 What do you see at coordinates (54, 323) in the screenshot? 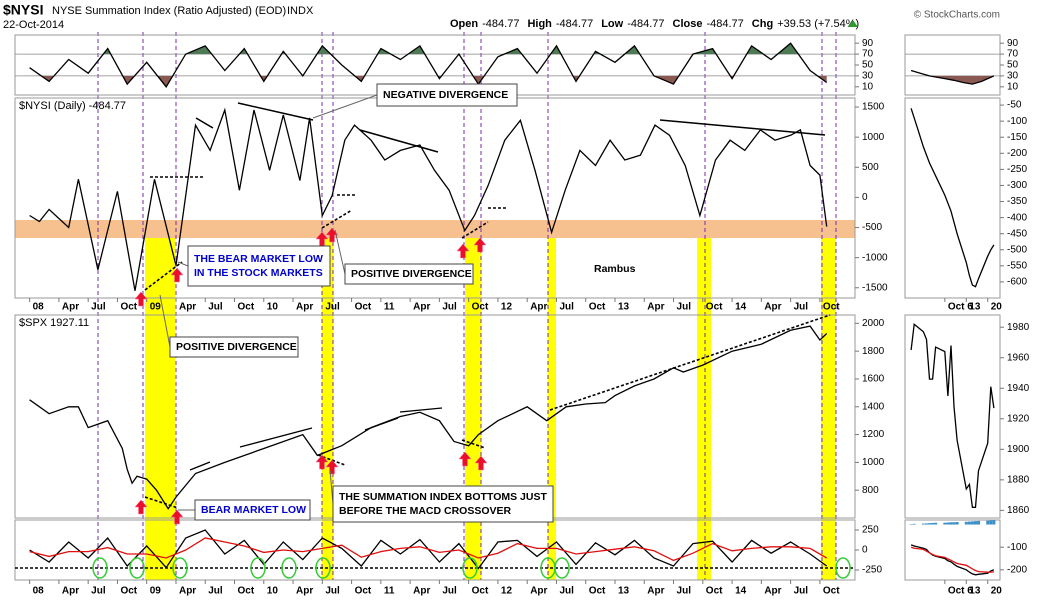
I see `panel-label: $SPX 1927.11` at bounding box center [54, 323].